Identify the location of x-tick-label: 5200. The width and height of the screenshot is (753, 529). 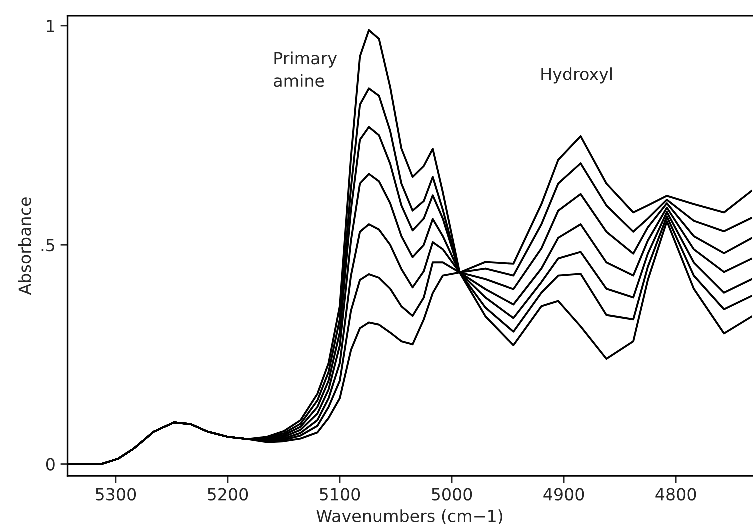
(228, 494).